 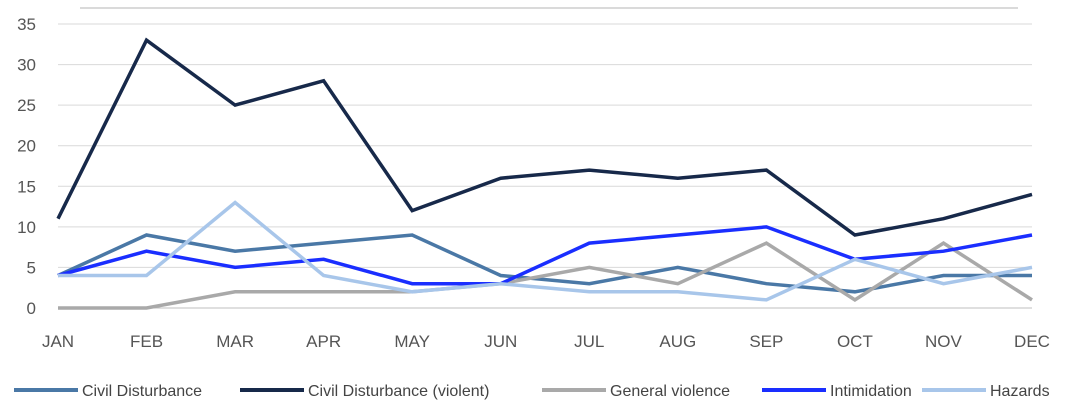 I want to click on y-tick-label: 5, so click(x=31, y=267).